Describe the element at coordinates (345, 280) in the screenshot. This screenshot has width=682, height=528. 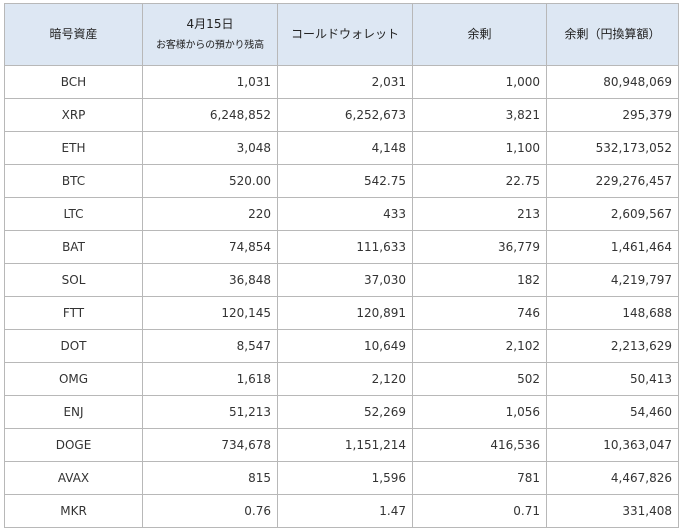
I see `cell-cold-wallet: 37,030` at that location.